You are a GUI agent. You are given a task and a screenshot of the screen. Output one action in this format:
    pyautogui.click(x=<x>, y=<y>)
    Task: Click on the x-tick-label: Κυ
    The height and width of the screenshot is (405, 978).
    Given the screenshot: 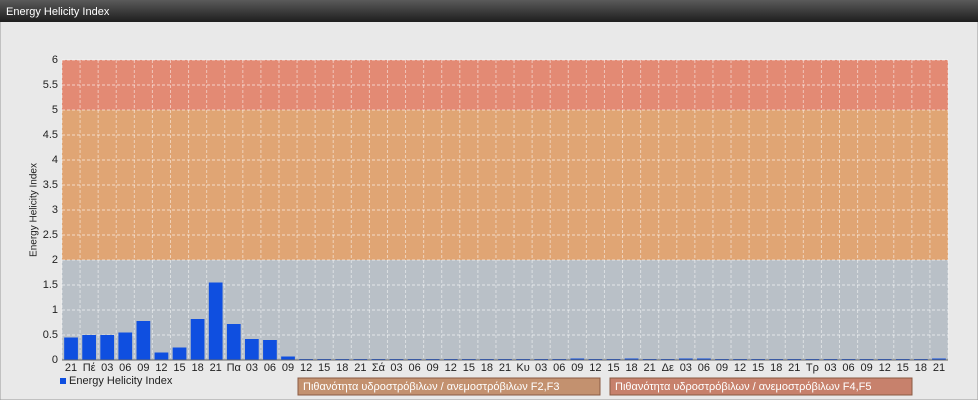 What is the action you would take?
    pyautogui.click(x=522, y=368)
    